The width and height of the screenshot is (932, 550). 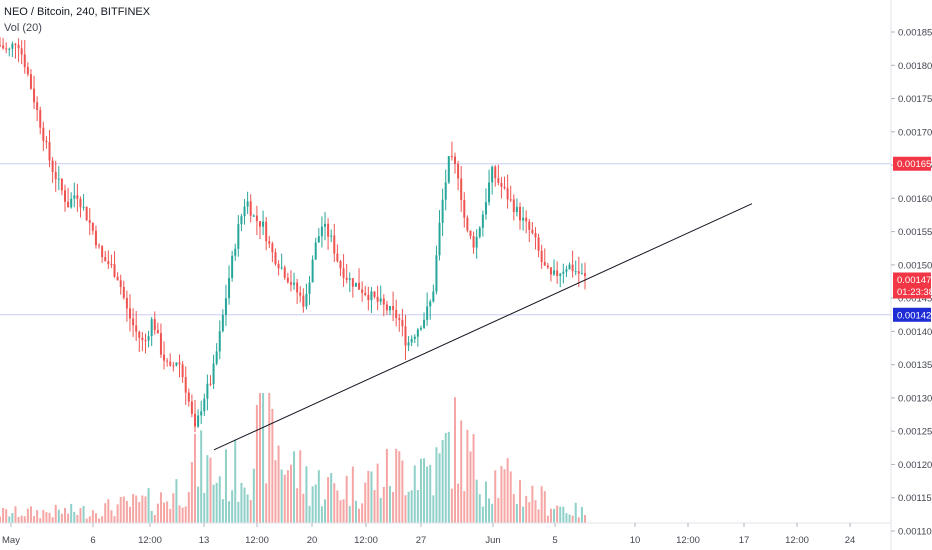 I want to click on price-tag, so click(x=912, y=279).